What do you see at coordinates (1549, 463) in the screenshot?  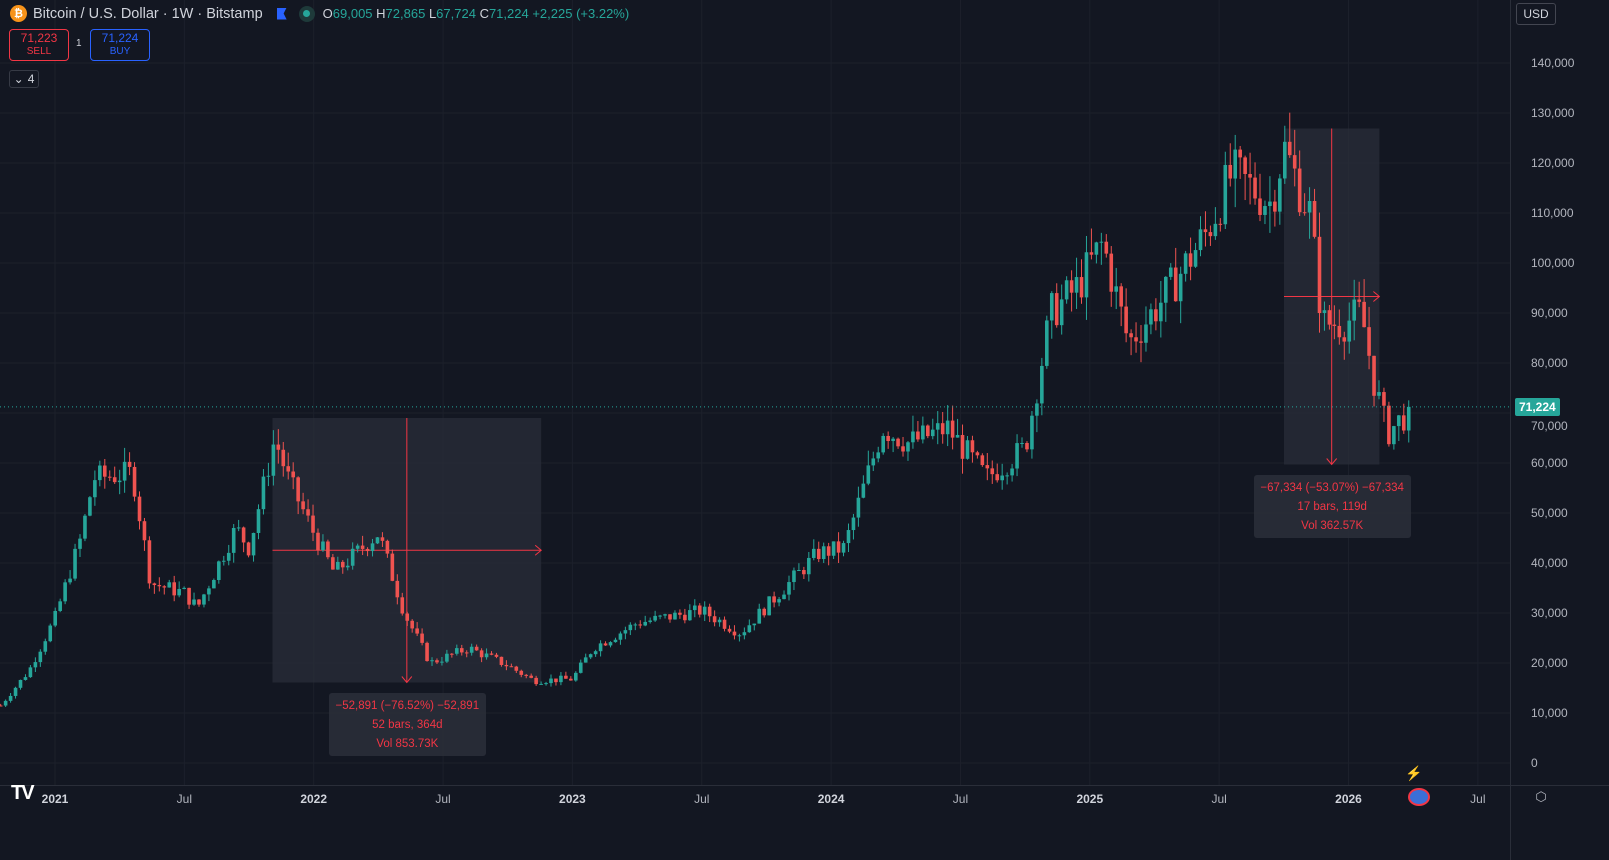 I see `y-tick-label: 60,000` at bounding box center [1549, 463].